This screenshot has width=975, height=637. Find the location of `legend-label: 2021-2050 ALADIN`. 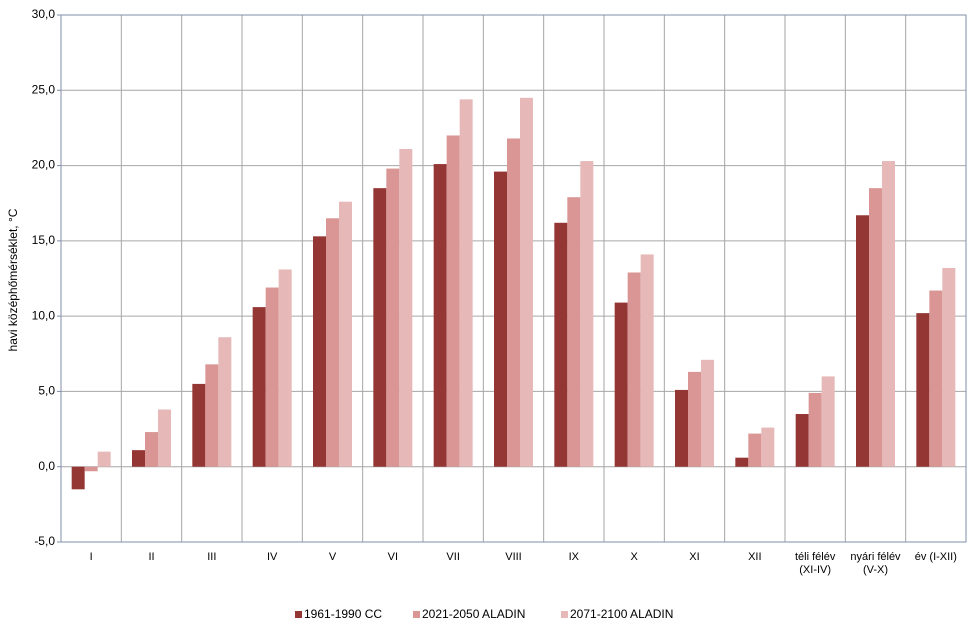

legend-label: 2021-2050 ALADIN is located at coordinates (473, 614).